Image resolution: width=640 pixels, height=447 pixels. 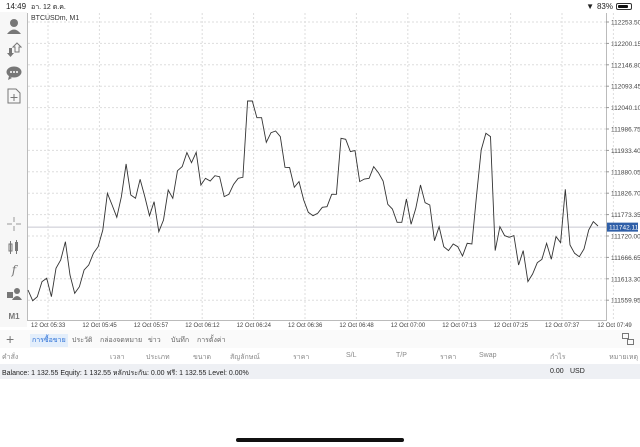 What do you see at coordinates (211, 340) in the screenshot?
I see `tab-settings: การตั้งค่า` at bounding box center [211, 340].